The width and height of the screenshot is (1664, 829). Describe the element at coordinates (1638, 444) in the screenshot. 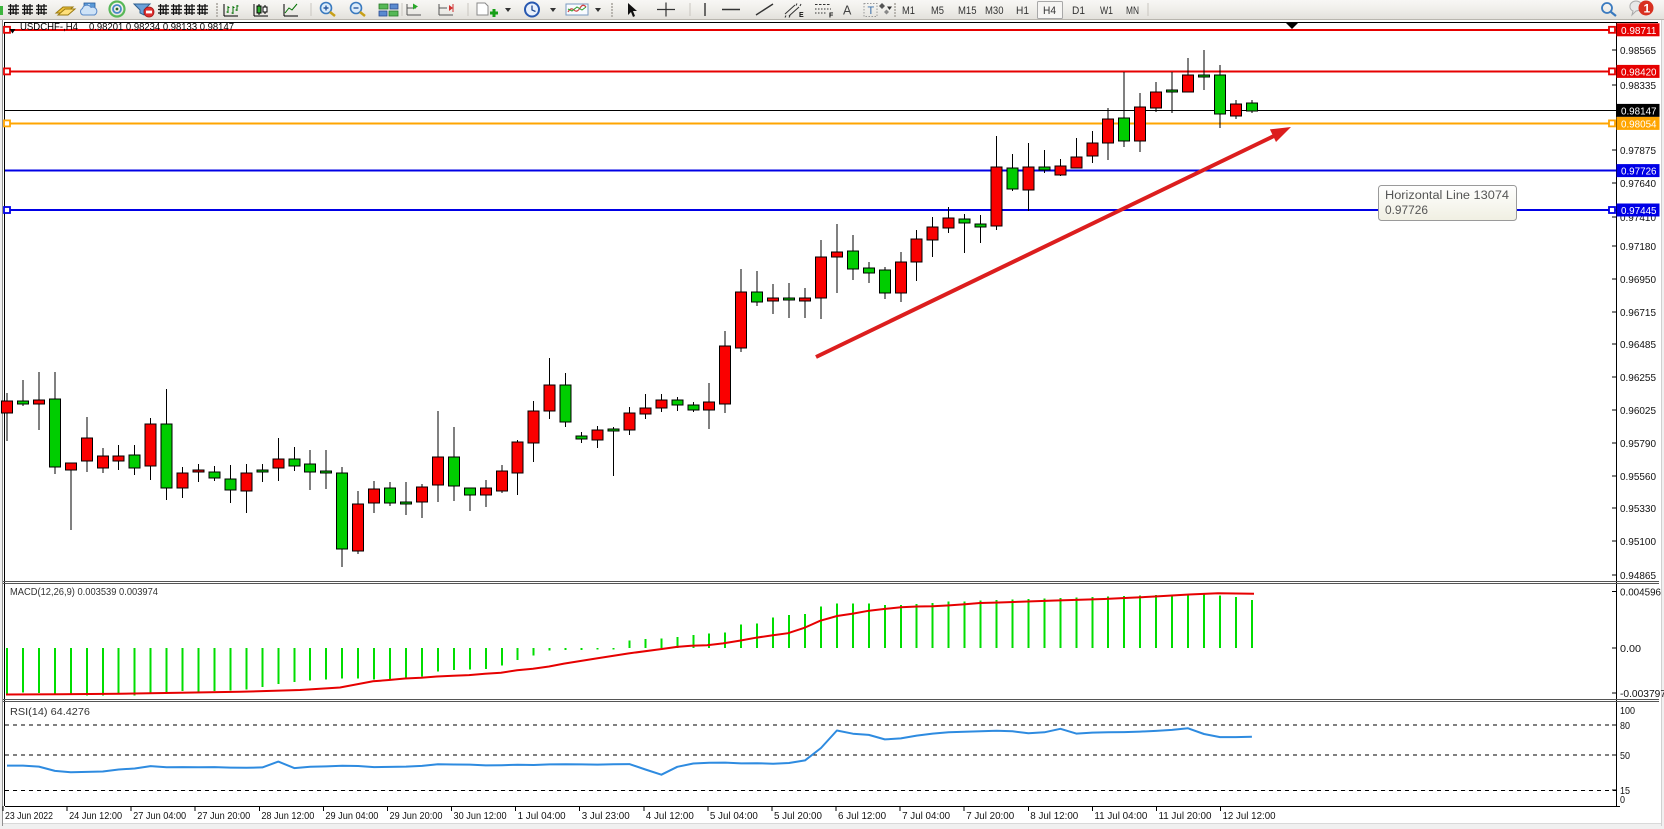

I see `svg-text: 0.95790` at that location.